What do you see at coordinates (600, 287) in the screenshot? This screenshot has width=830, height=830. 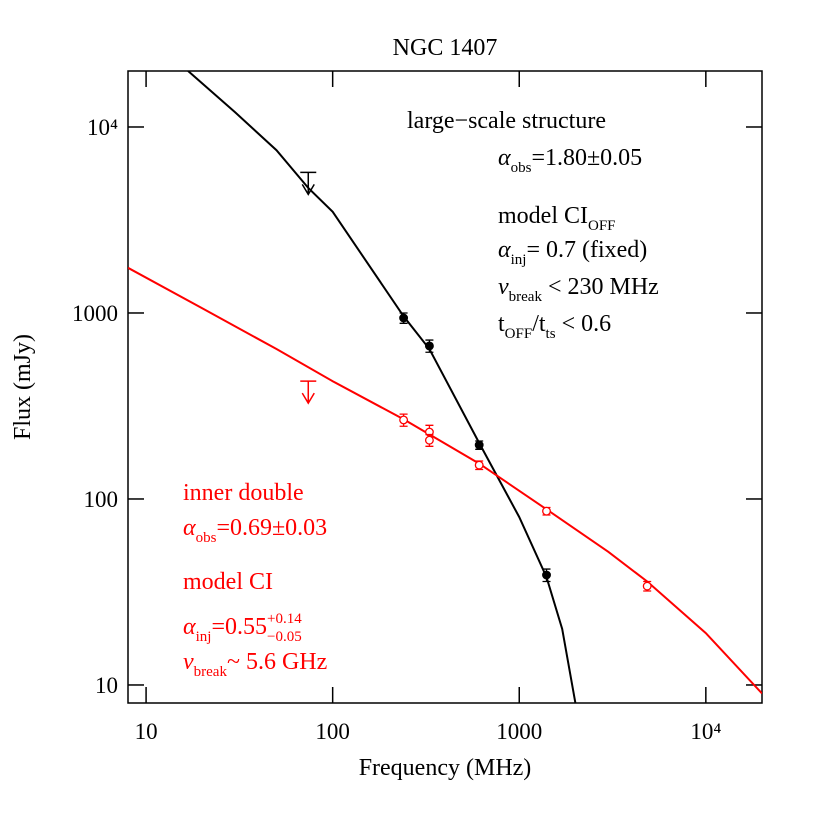 I see `annotation-part: < 230 MHz` at bounding box center [600, 287].